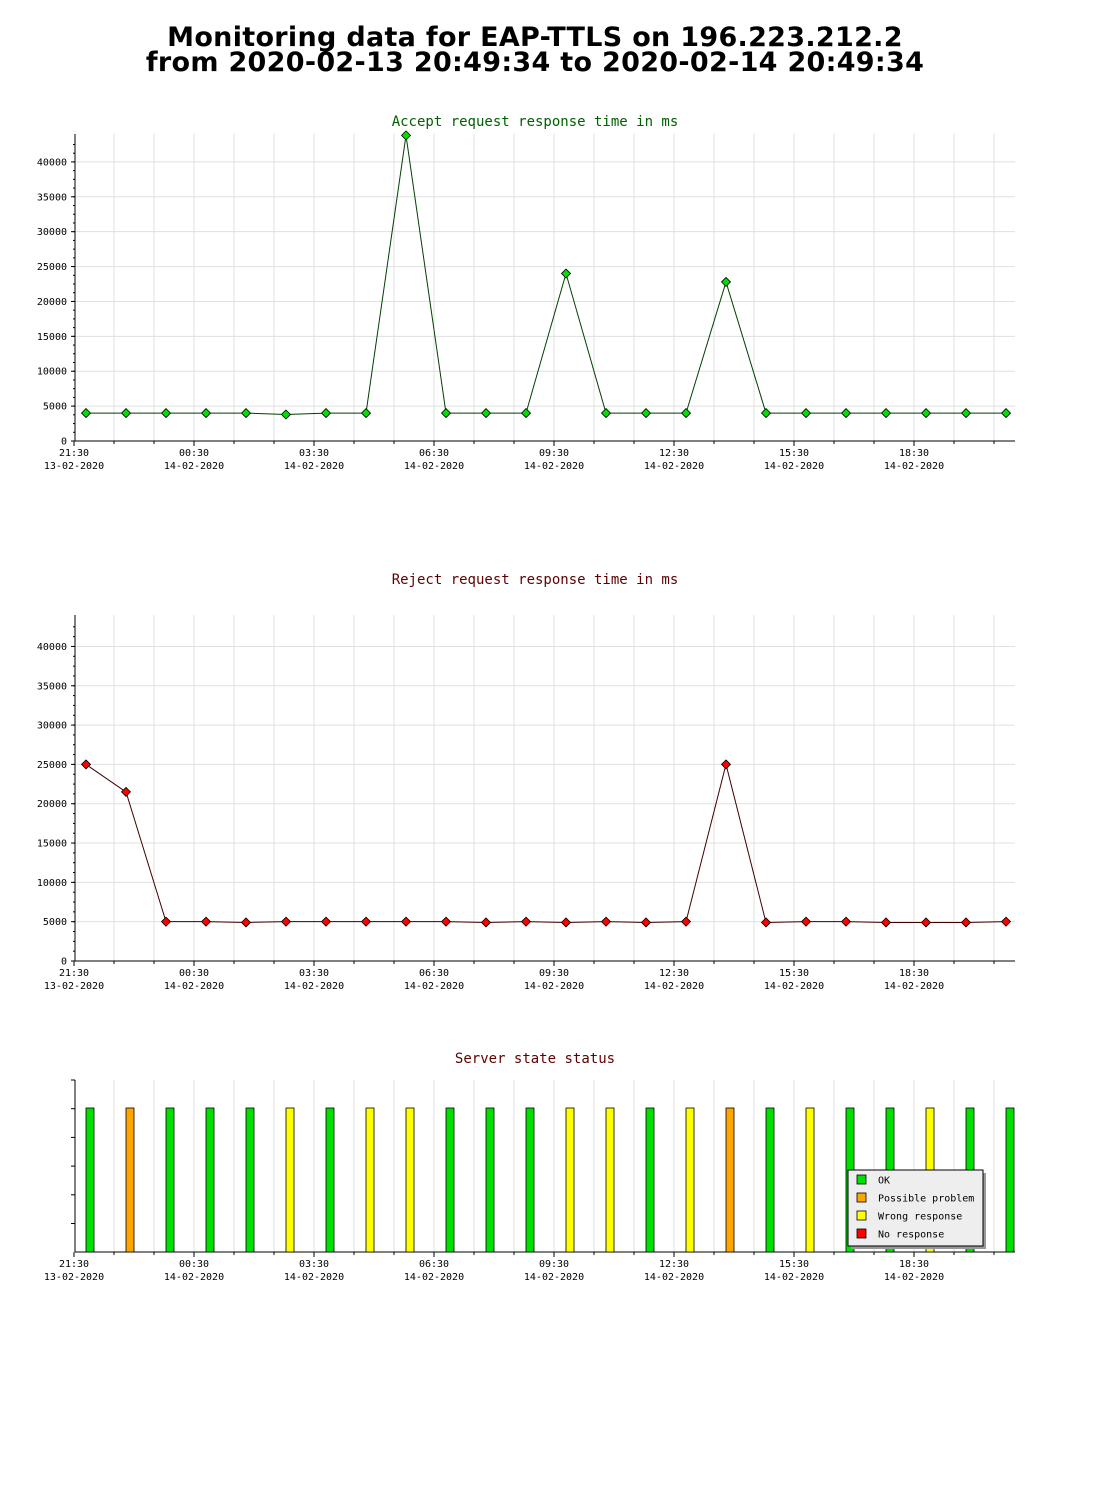  Describe the element at coordinates (674, 973) in the screenshot. I see `reject-x-tick-time: 12:30` at that location.